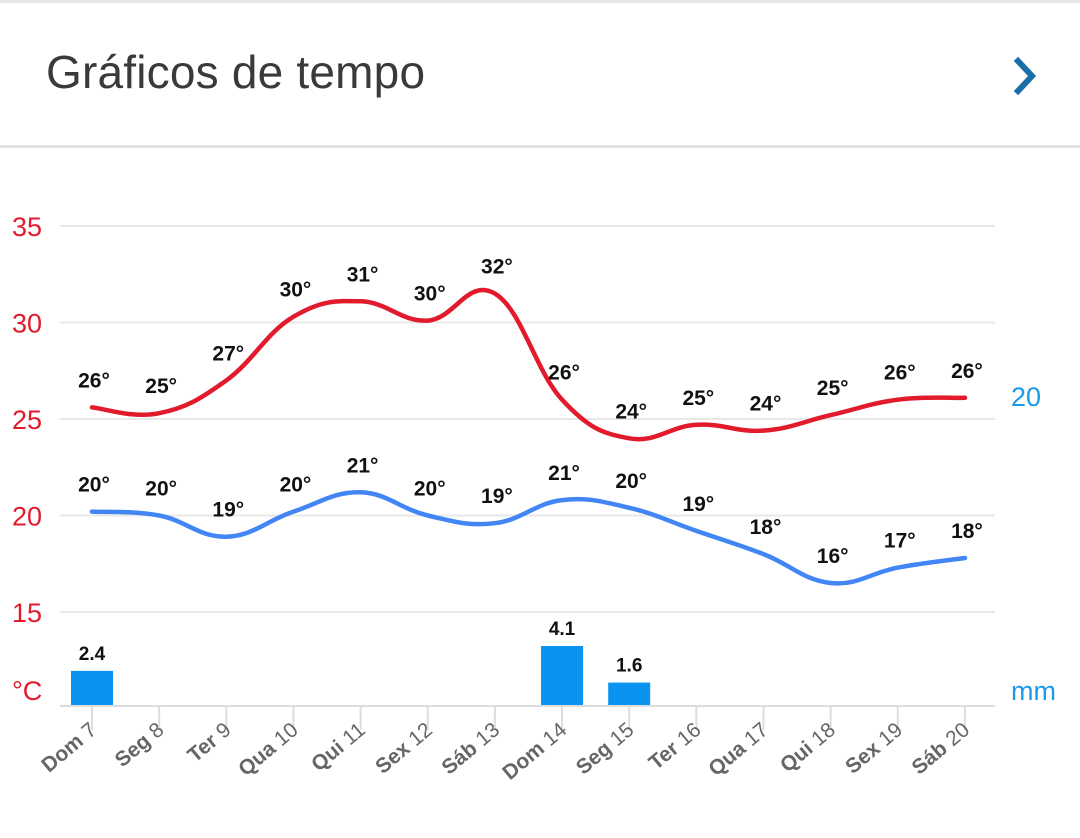 The image size is (1080, 838). What do you see at coordinates (27, 517) in the screenshot?
I see `y-left-tick-label: 20` at bounding box center [27, 517].